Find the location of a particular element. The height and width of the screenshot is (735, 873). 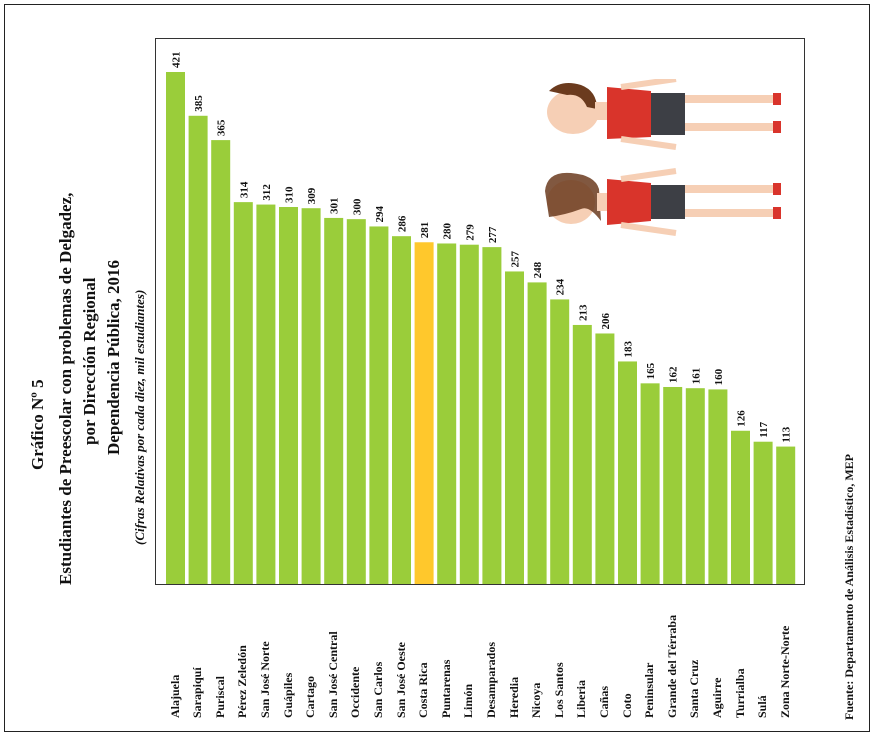

category-label-17: Los Santos is located at coordinates (558, 690).